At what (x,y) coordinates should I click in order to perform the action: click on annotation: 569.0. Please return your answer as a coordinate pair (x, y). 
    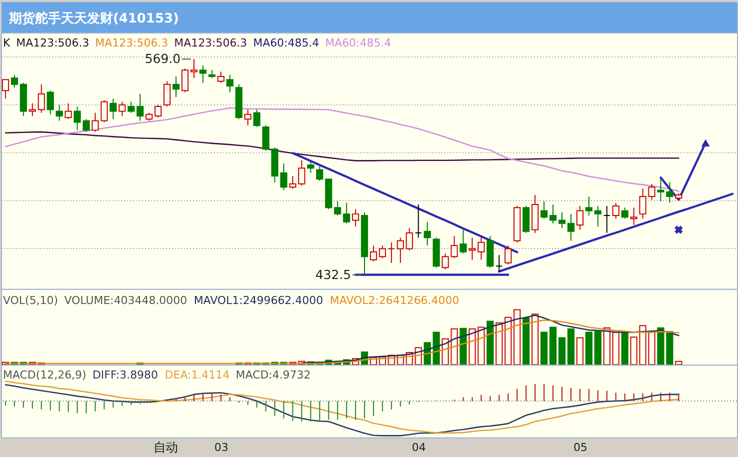
    Looking at the image, I should click on (162, 58).